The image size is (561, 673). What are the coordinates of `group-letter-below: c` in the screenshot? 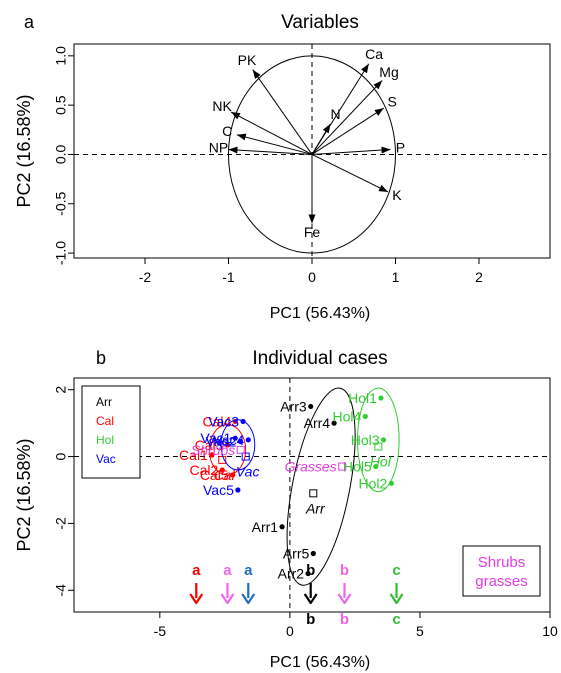 It's located at (396, 619).